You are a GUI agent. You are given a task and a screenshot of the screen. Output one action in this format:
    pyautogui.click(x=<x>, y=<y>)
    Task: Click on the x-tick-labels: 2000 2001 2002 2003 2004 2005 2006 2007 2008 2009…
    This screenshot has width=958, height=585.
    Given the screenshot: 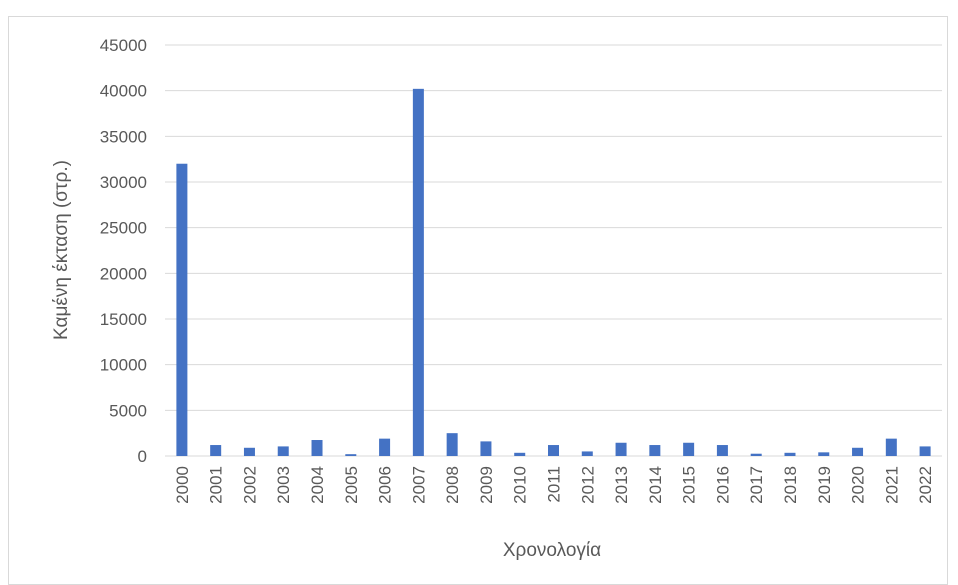 What is the action you would take?
    pyautogui.click(x=554, y=485)
    